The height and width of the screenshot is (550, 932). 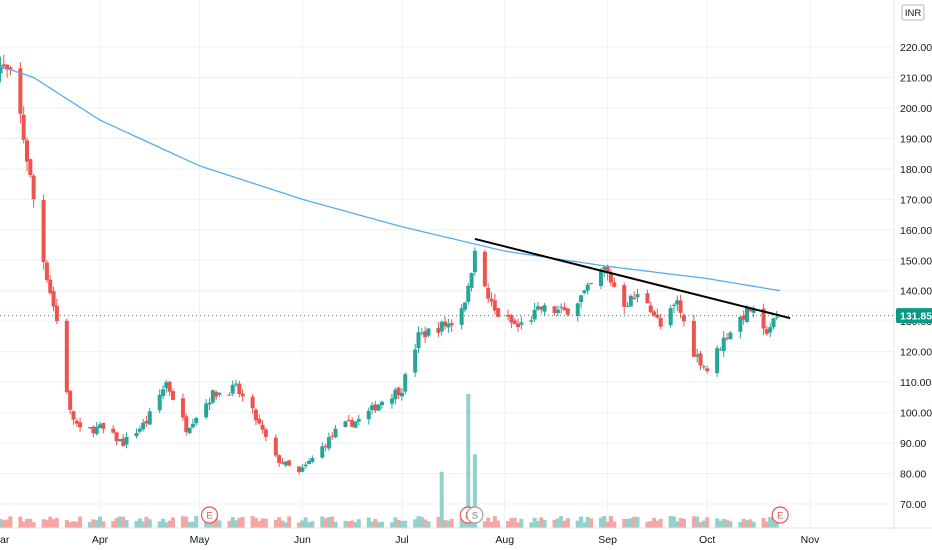 I want to click on split-marker: S, so click(x=475, y=515).